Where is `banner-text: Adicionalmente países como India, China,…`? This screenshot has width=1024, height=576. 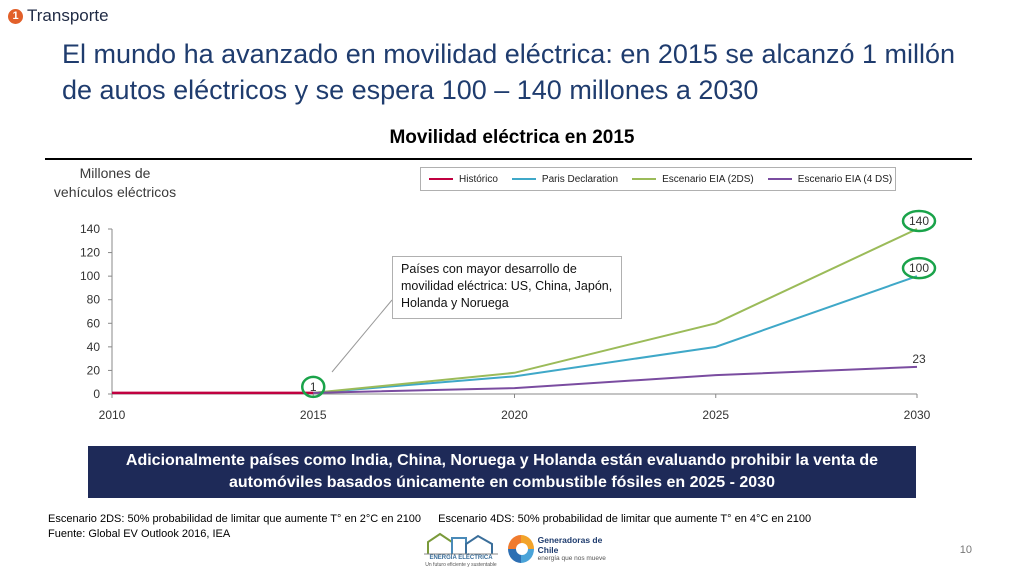
banner-text: Adicionalmente países como India, China,… is located at coordinates (502, 471).